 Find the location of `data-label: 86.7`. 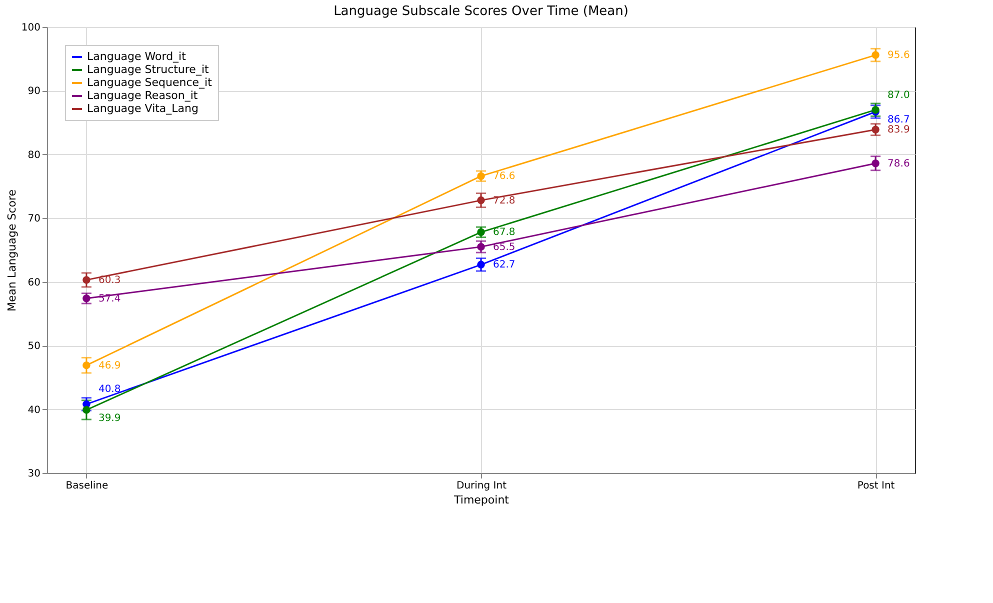

data-label: 86.7 is located at coordinates (899, 120).